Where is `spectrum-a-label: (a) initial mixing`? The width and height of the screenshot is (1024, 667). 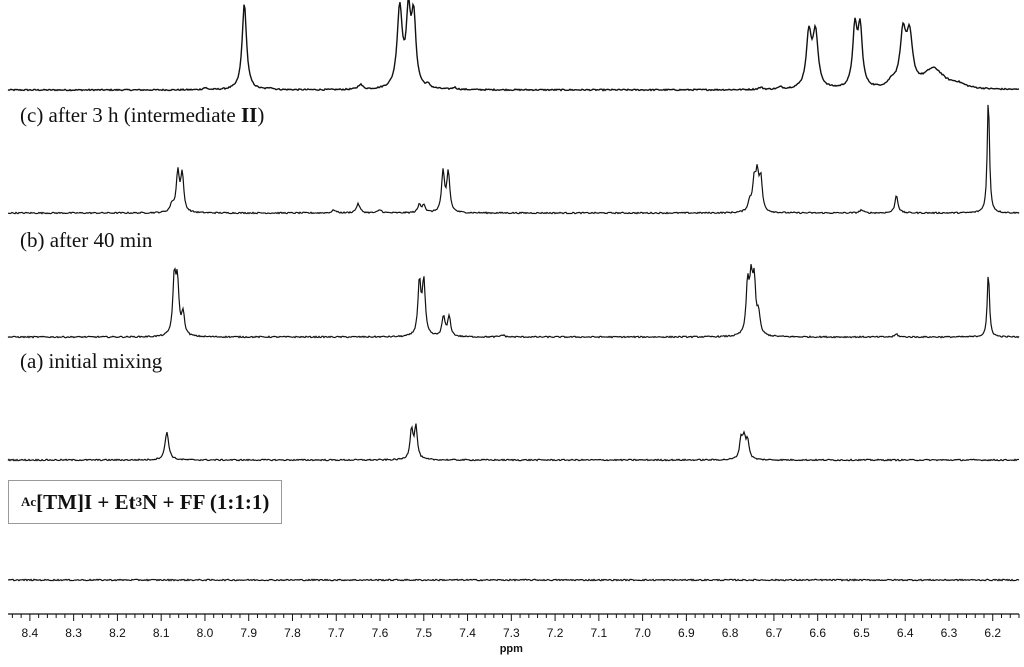 spectrum-a-label: (a) initial mixing is located at coordinates (91, 361).